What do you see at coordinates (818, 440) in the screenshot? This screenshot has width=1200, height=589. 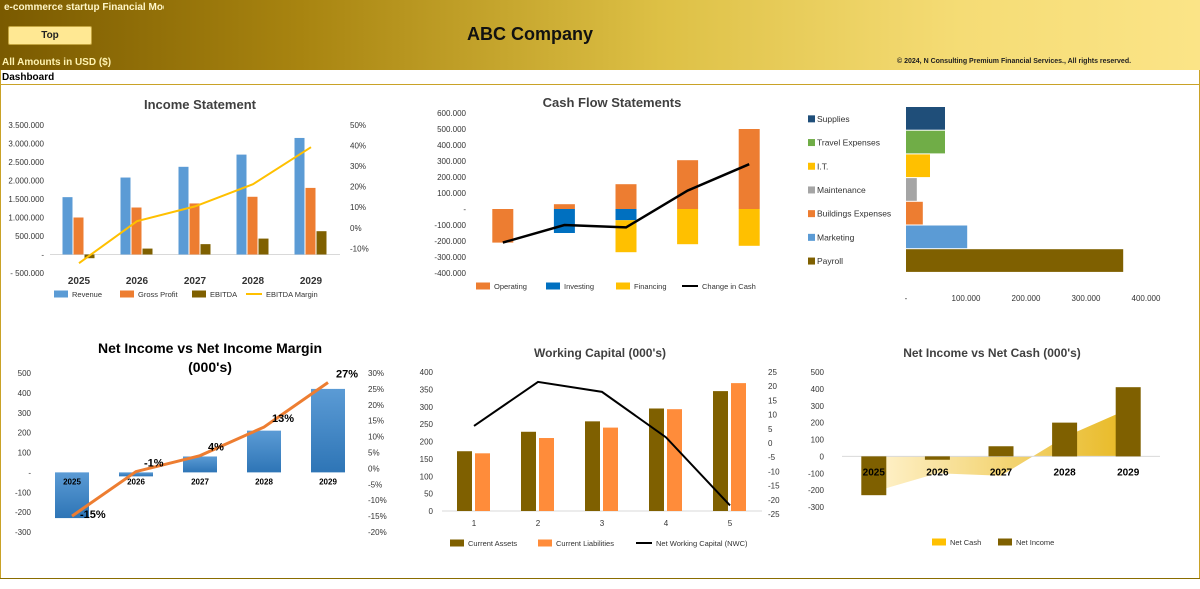 I see `tick-label: 100` at bounding box center [818, 440].